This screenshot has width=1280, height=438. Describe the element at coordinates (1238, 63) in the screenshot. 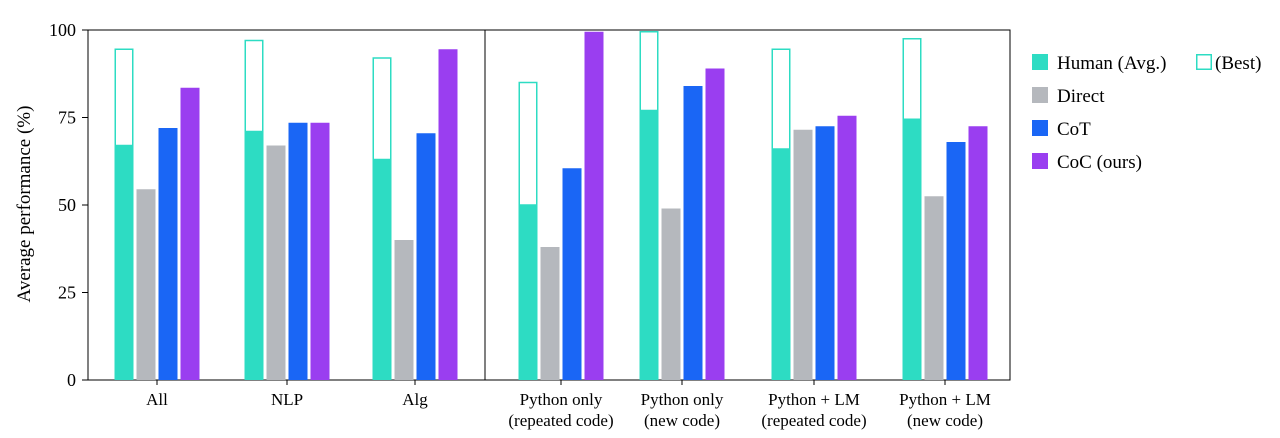

I see `legend-label-best: (Best)` at that location.